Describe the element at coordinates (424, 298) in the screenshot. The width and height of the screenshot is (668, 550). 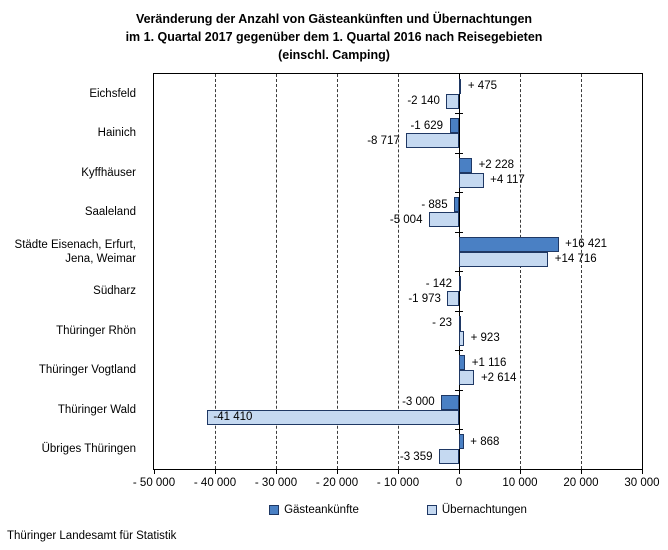
I see `value-label: -1 973` at that location.